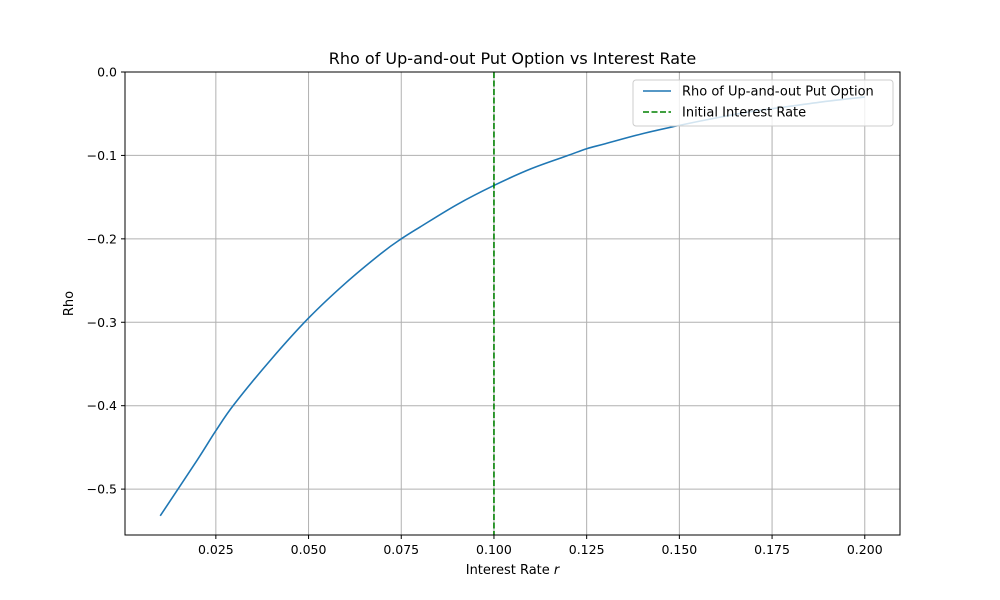  I want to click on x-tick-label: 0.025, so click(216, 549).